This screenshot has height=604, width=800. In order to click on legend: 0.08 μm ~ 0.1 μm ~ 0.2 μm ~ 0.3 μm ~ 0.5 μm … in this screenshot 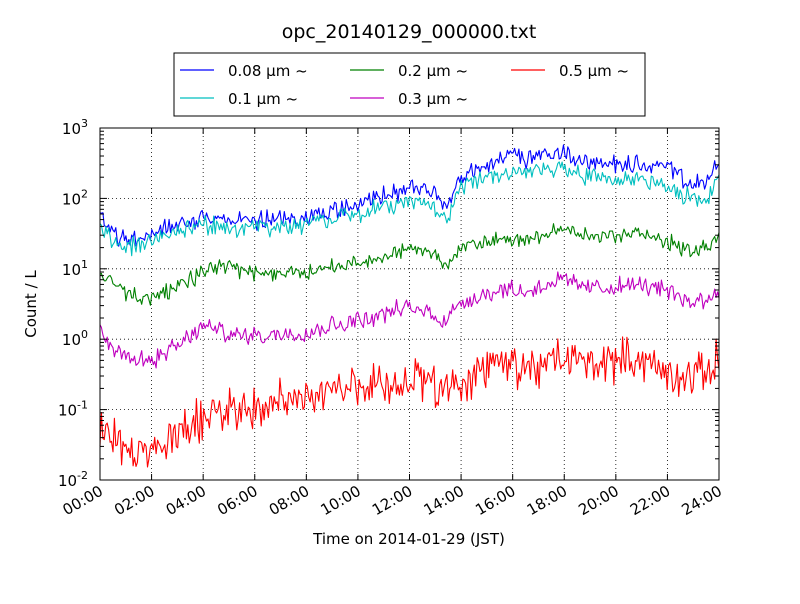, I will do `click(409, 84)`.